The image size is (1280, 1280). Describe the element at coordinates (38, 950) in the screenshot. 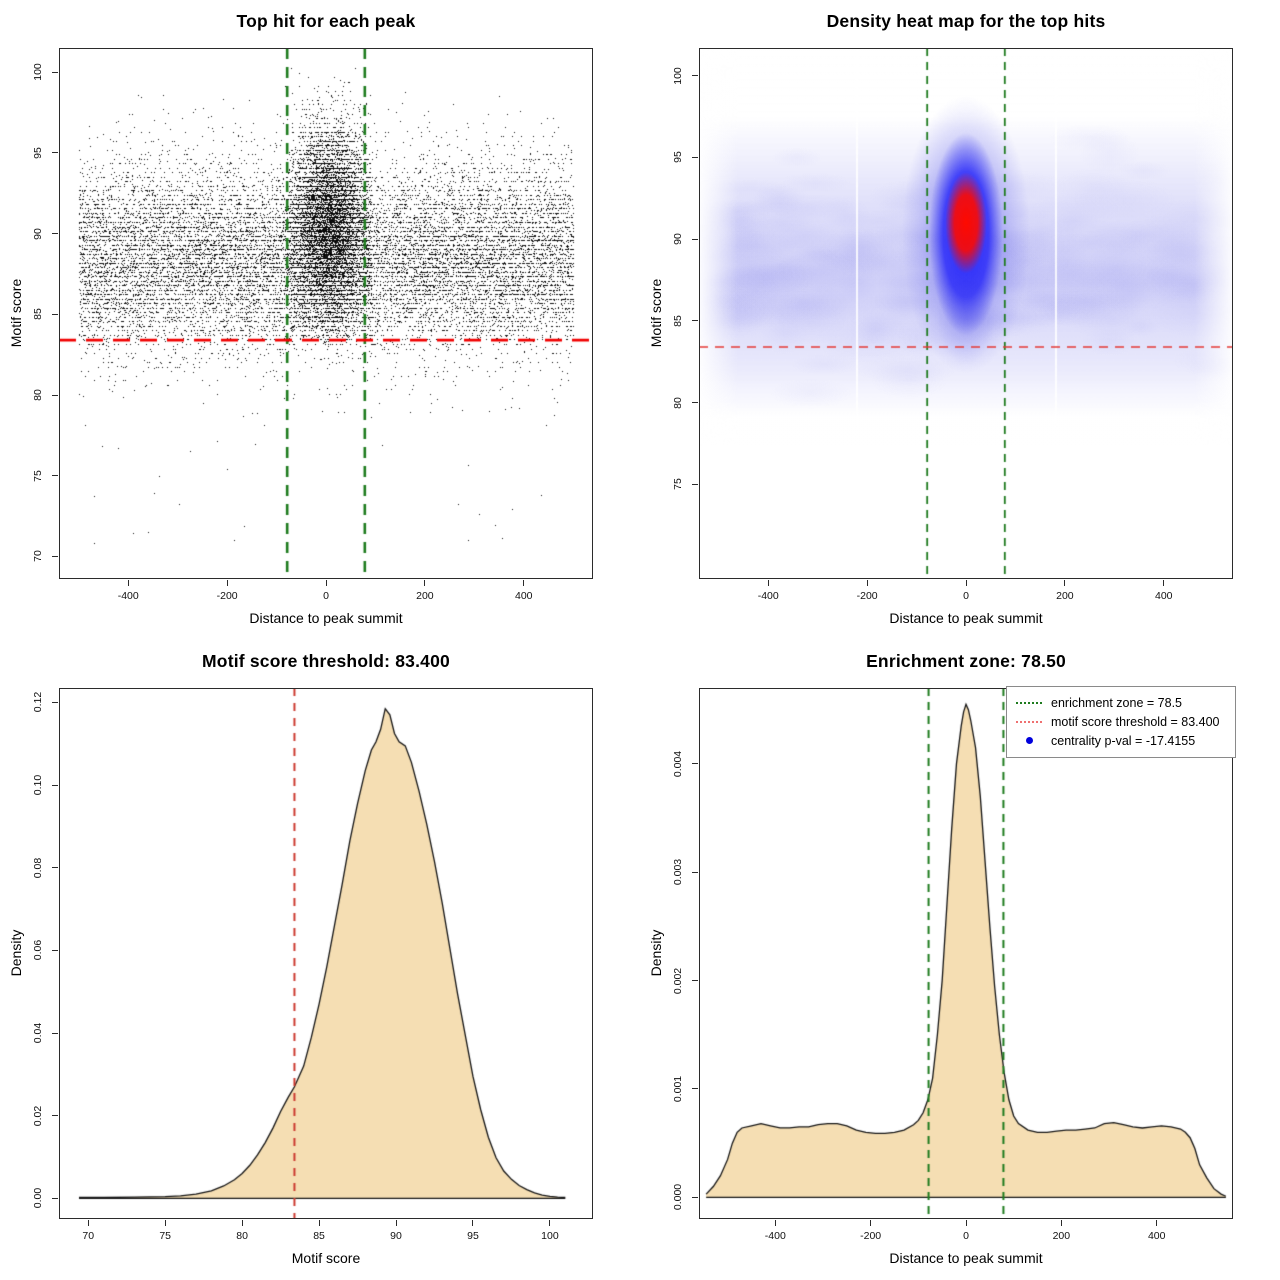

I see `y-tick-label: 0.06` at that location.